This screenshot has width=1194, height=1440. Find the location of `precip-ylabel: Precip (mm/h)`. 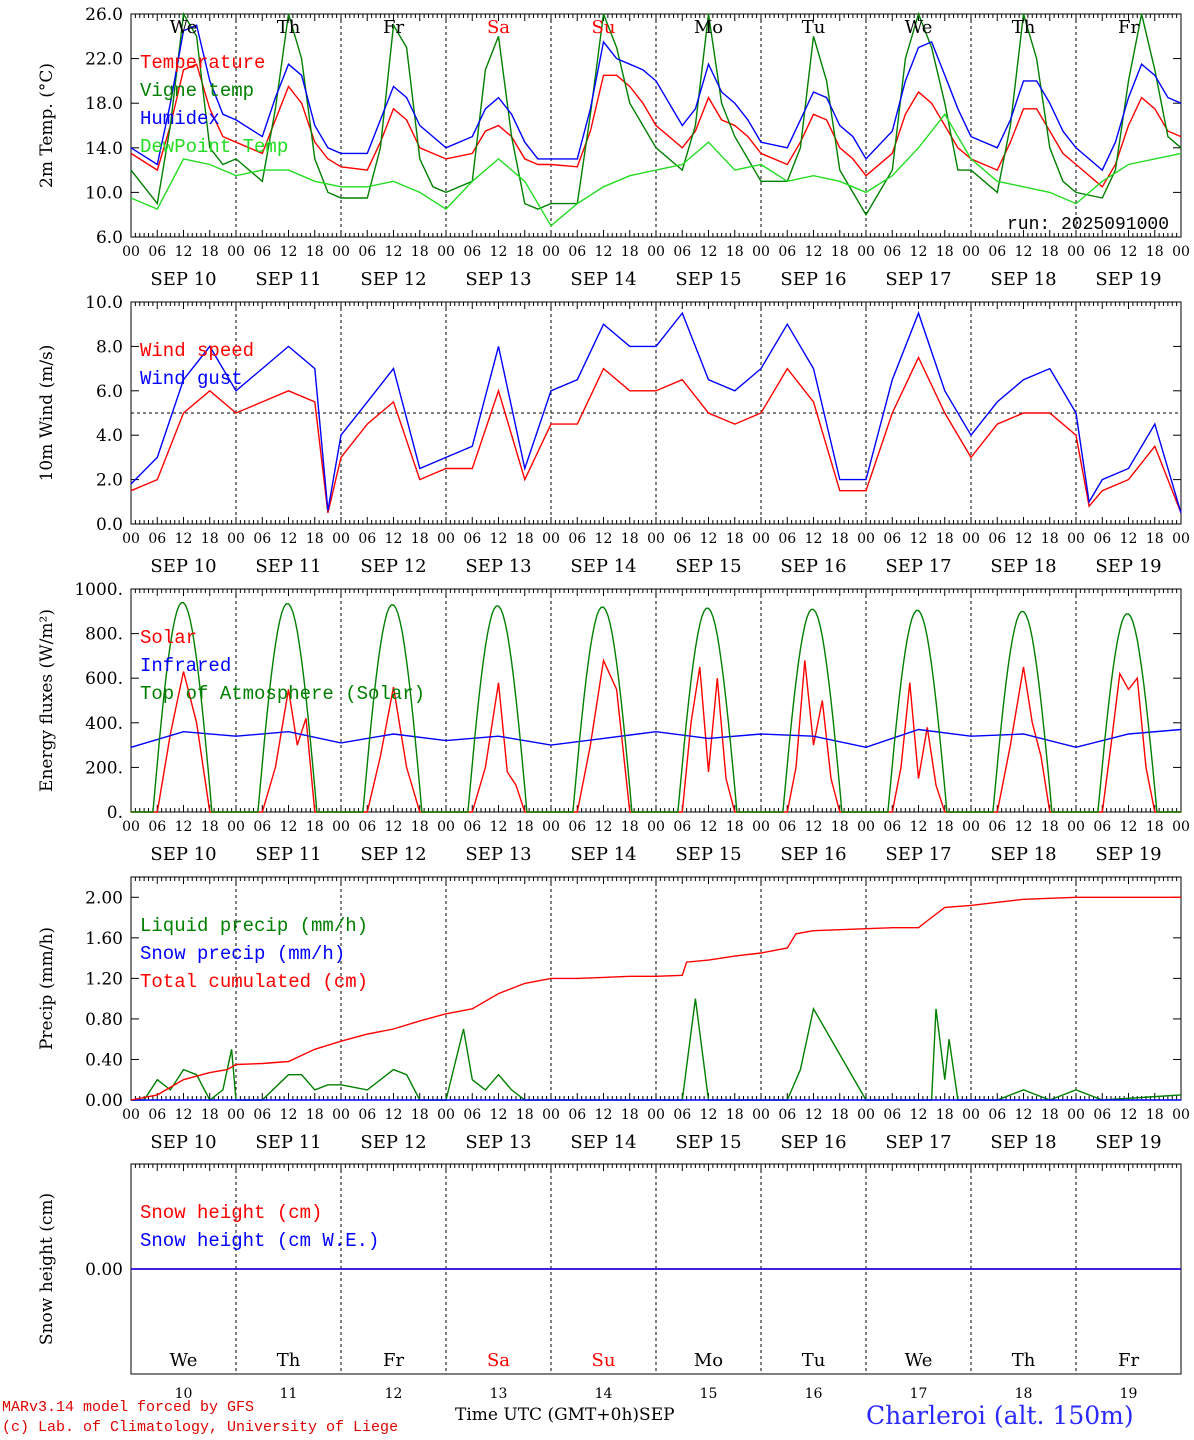

precip-ylabel: Precip (mm/h) is located at coordinates (47, 988).